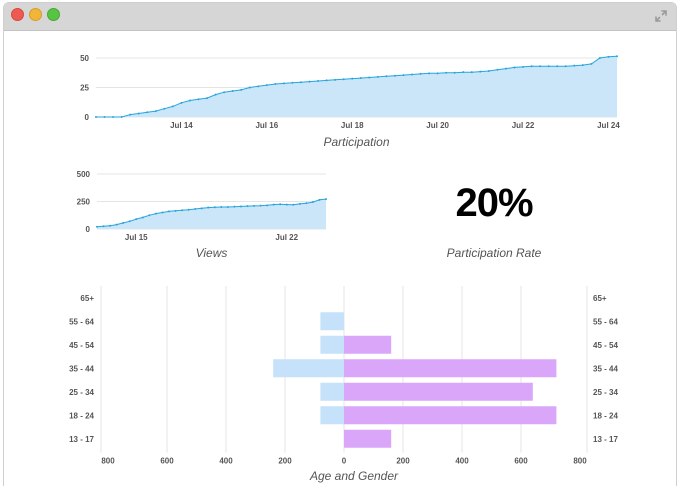 The width and height of the screenshot is (679, 486). I want to click on age-gender-category-label-left: 18 - 24, so click(81, 415).